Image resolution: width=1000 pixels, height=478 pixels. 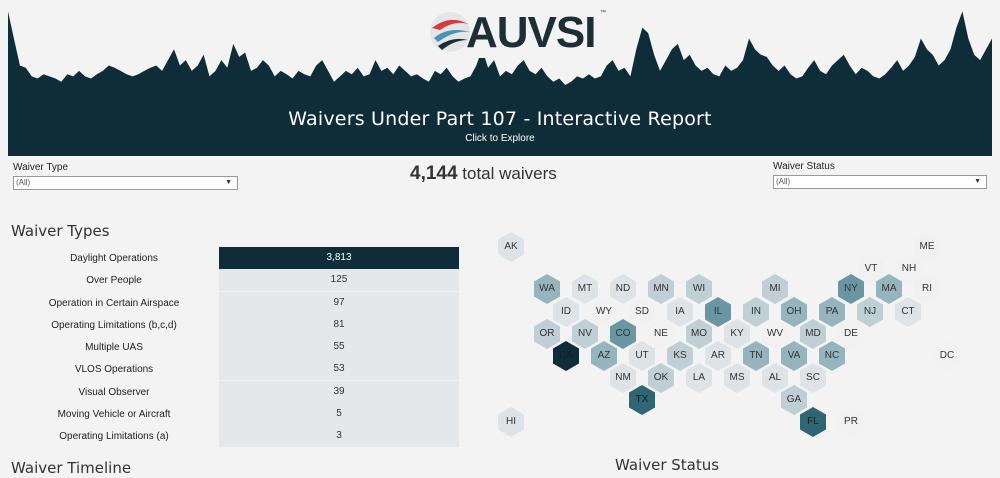 What do you see at coordinates (603, 13) in the screenshot?
I see `logo-trademark: ™` at bounding box center [603, 13].